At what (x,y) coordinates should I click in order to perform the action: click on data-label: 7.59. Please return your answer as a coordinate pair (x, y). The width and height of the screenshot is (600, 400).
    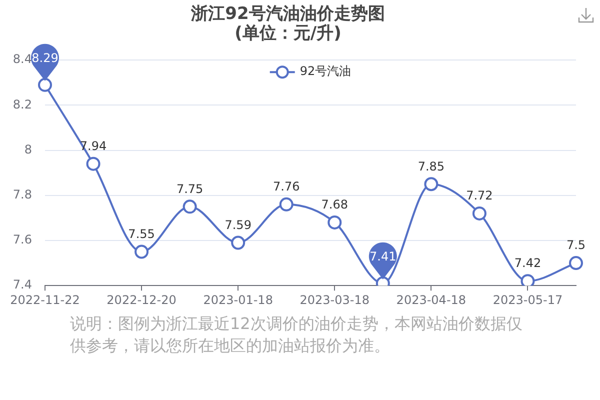
    Looking at the image, I should click on (238, 225).